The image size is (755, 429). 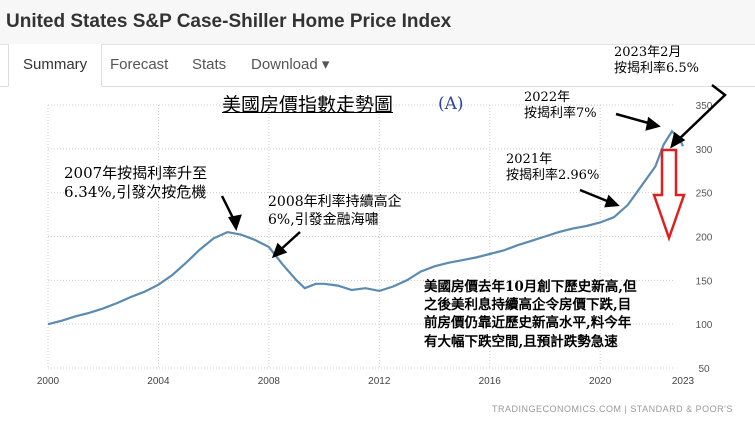 What do you see at coordinates (209, 64) in the screenshot?
I see `tab-stats: Stats` at bounding box center [209, 64].